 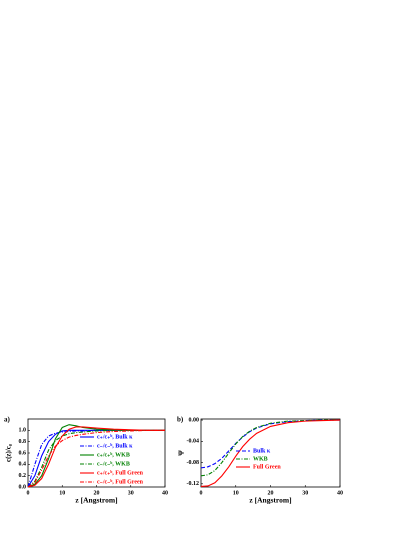 I want to click on legend-label: c₊/c₊ᵇ, Bulk κ, so click(x=115, y=437).